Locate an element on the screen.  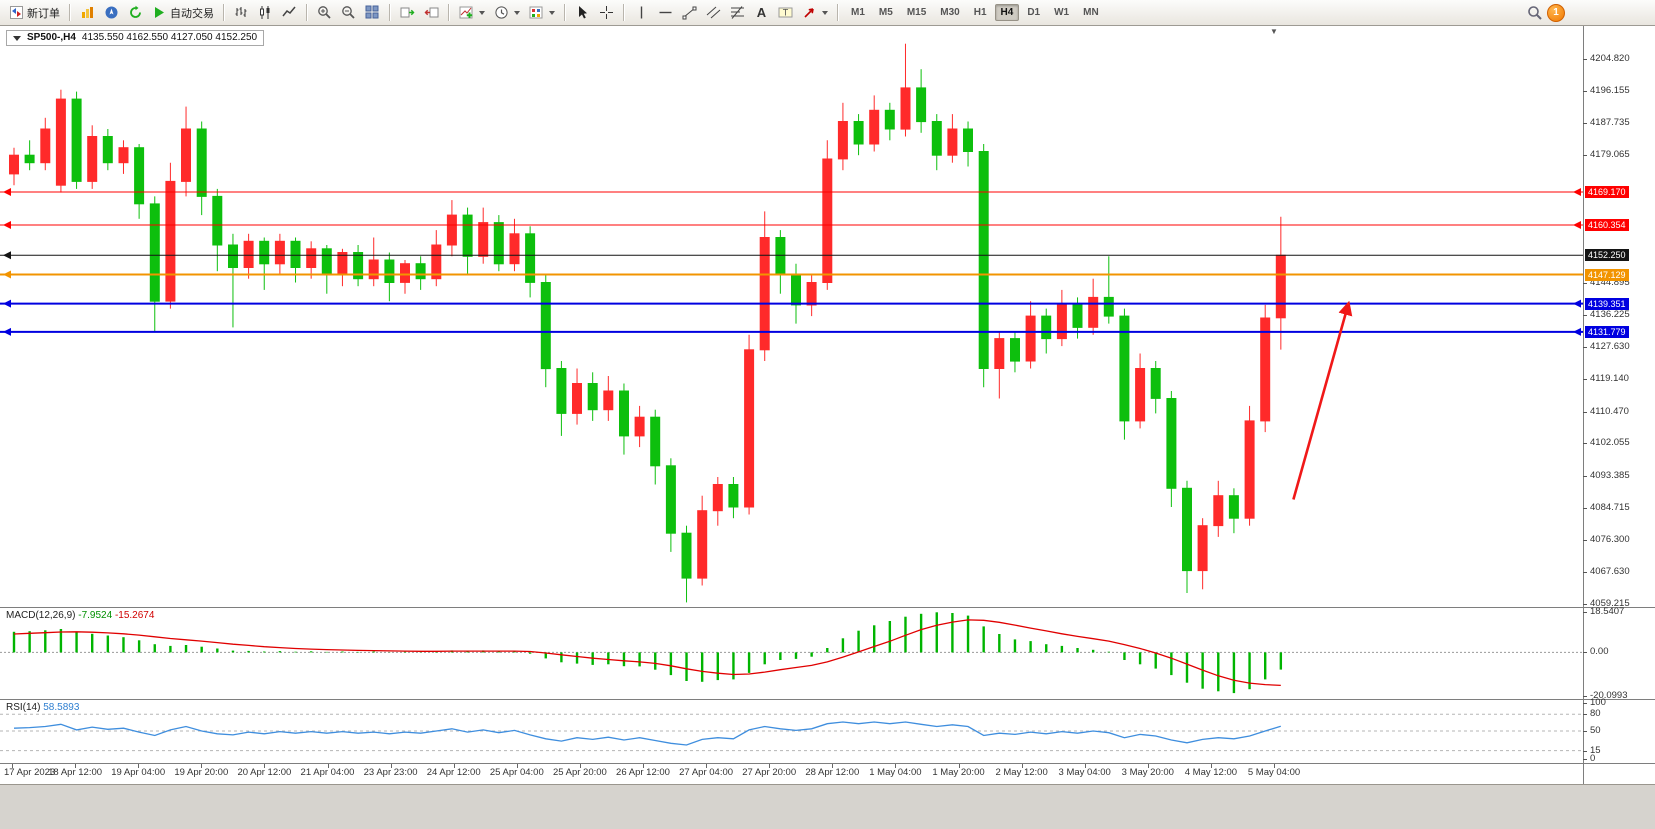
time-tick-label: 28 Apr 12:00 is located at coordinates (832, 772).